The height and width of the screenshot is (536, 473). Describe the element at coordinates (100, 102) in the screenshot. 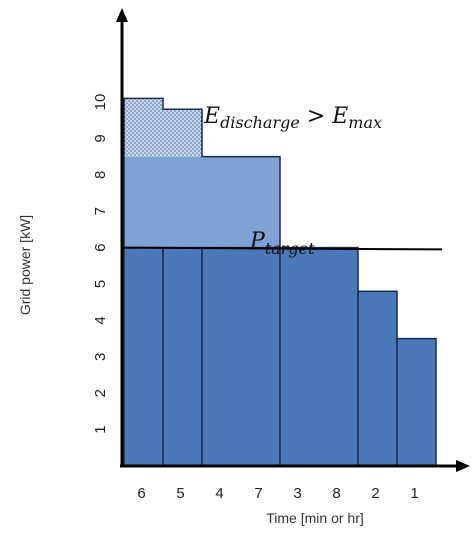

I see `y-tick-10: 10` at that location.